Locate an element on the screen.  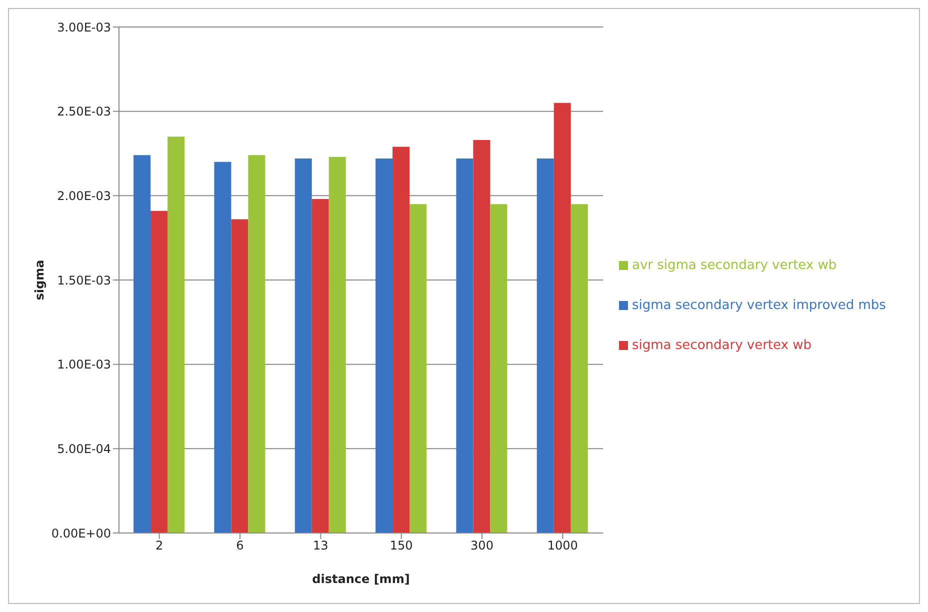
x-tick-label: 300 is located at coordinates (482, 545).